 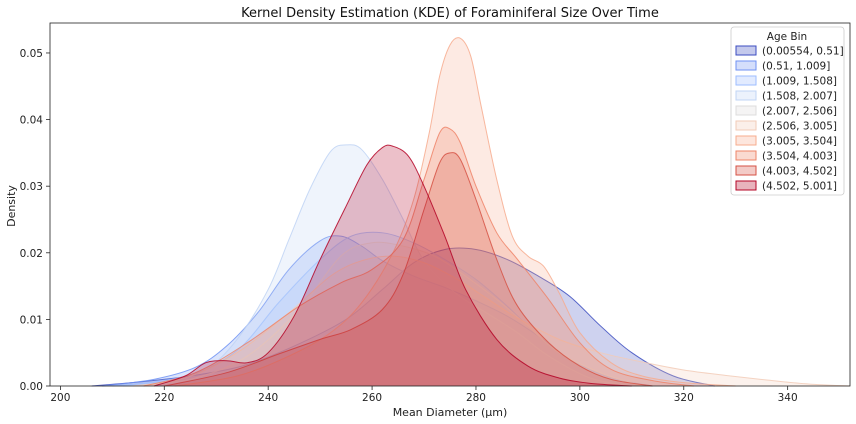 What do you see at coordinates (799, 172) in the screenshot?
I see `legend-label: (4.003, 4.502]` at bounding box center [799, 172].